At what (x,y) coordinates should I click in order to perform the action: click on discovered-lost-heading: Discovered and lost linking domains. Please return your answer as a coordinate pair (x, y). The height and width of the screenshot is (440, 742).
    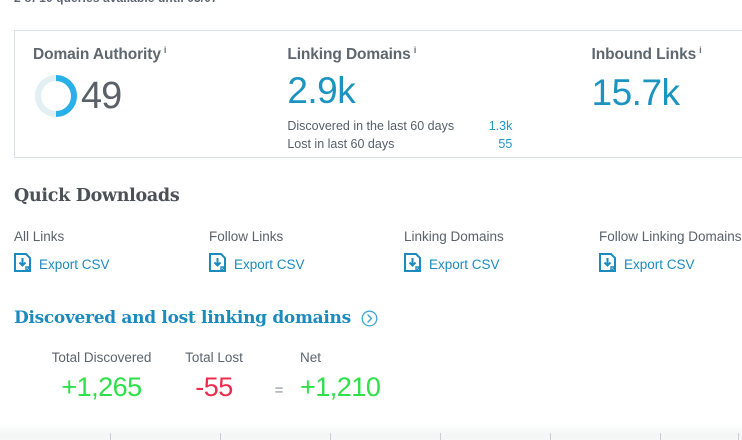
    Looking at the image, I should click on (196, 318).